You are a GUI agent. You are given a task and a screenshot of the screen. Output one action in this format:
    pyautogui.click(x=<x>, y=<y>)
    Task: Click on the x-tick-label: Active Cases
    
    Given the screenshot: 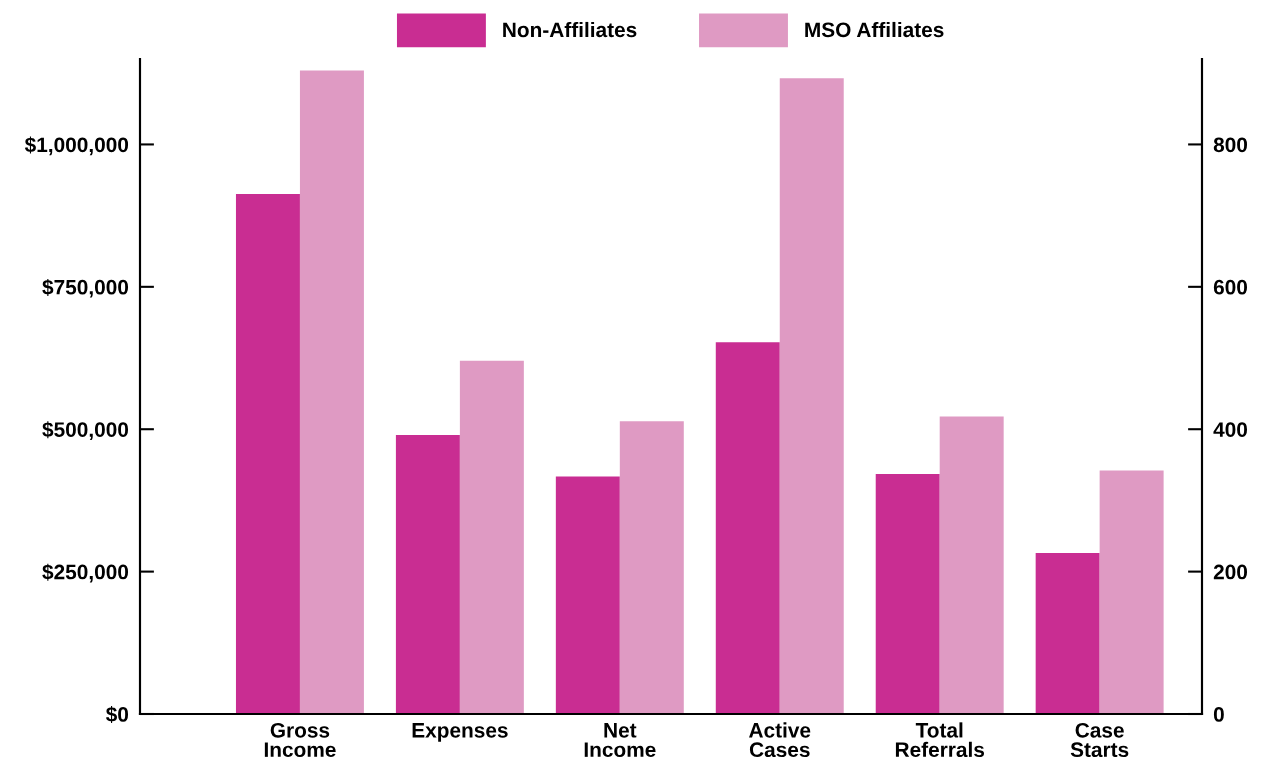 What is the action you would take?
    pyautogui.click(x=780, y=740)
    